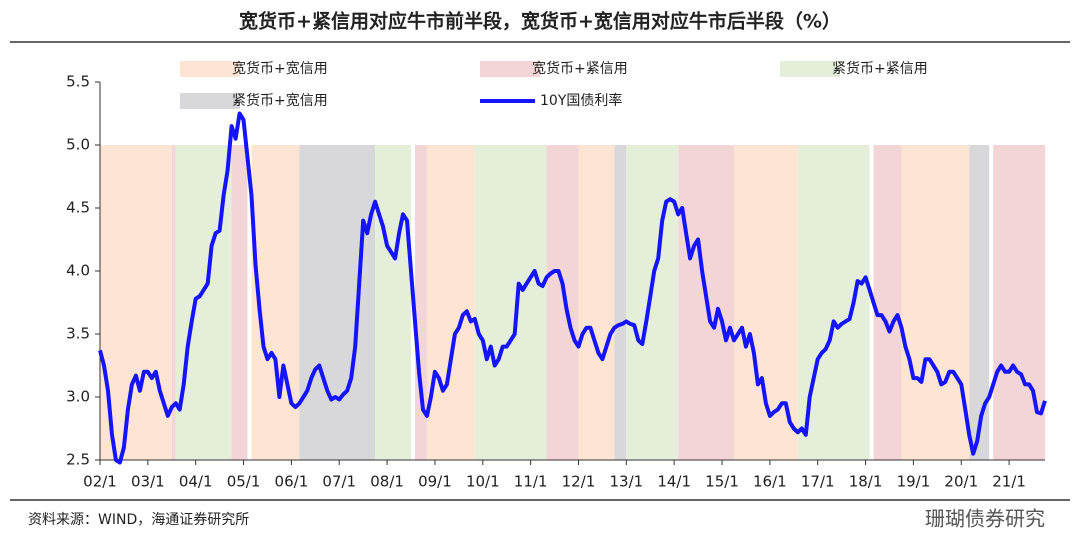 This screenshot has width=1080, height=560. What do you see at coordinates (196, 482) in the screenshot?
I see `x-tick-label: 04/1` at bounding box center [196, 482].